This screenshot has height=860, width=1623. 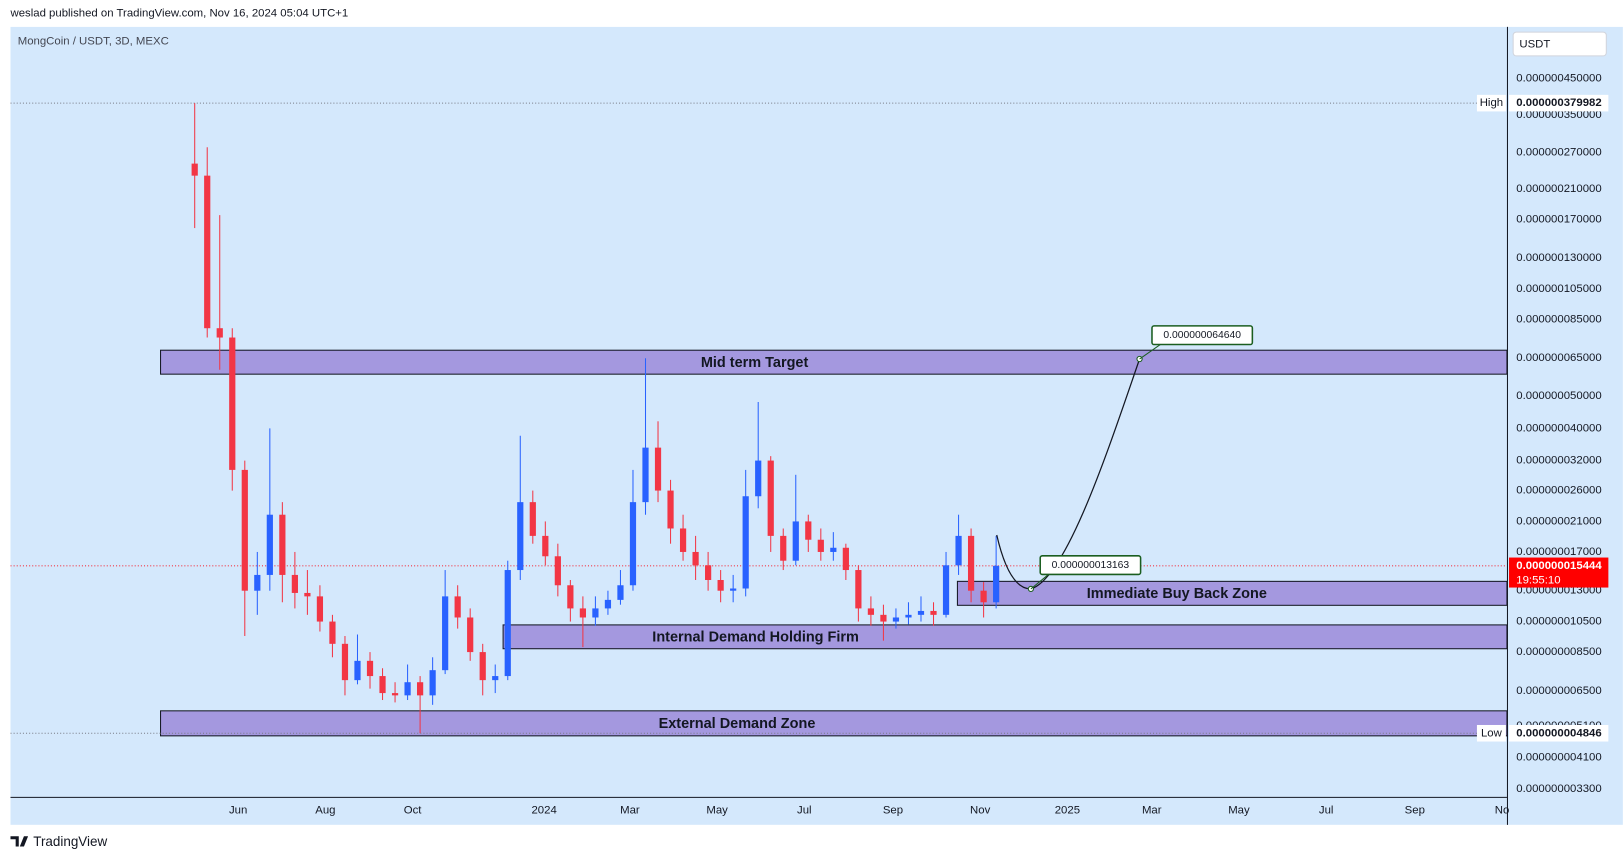 I want to click on brand-name: TradingView, so click(x=70, y=841).